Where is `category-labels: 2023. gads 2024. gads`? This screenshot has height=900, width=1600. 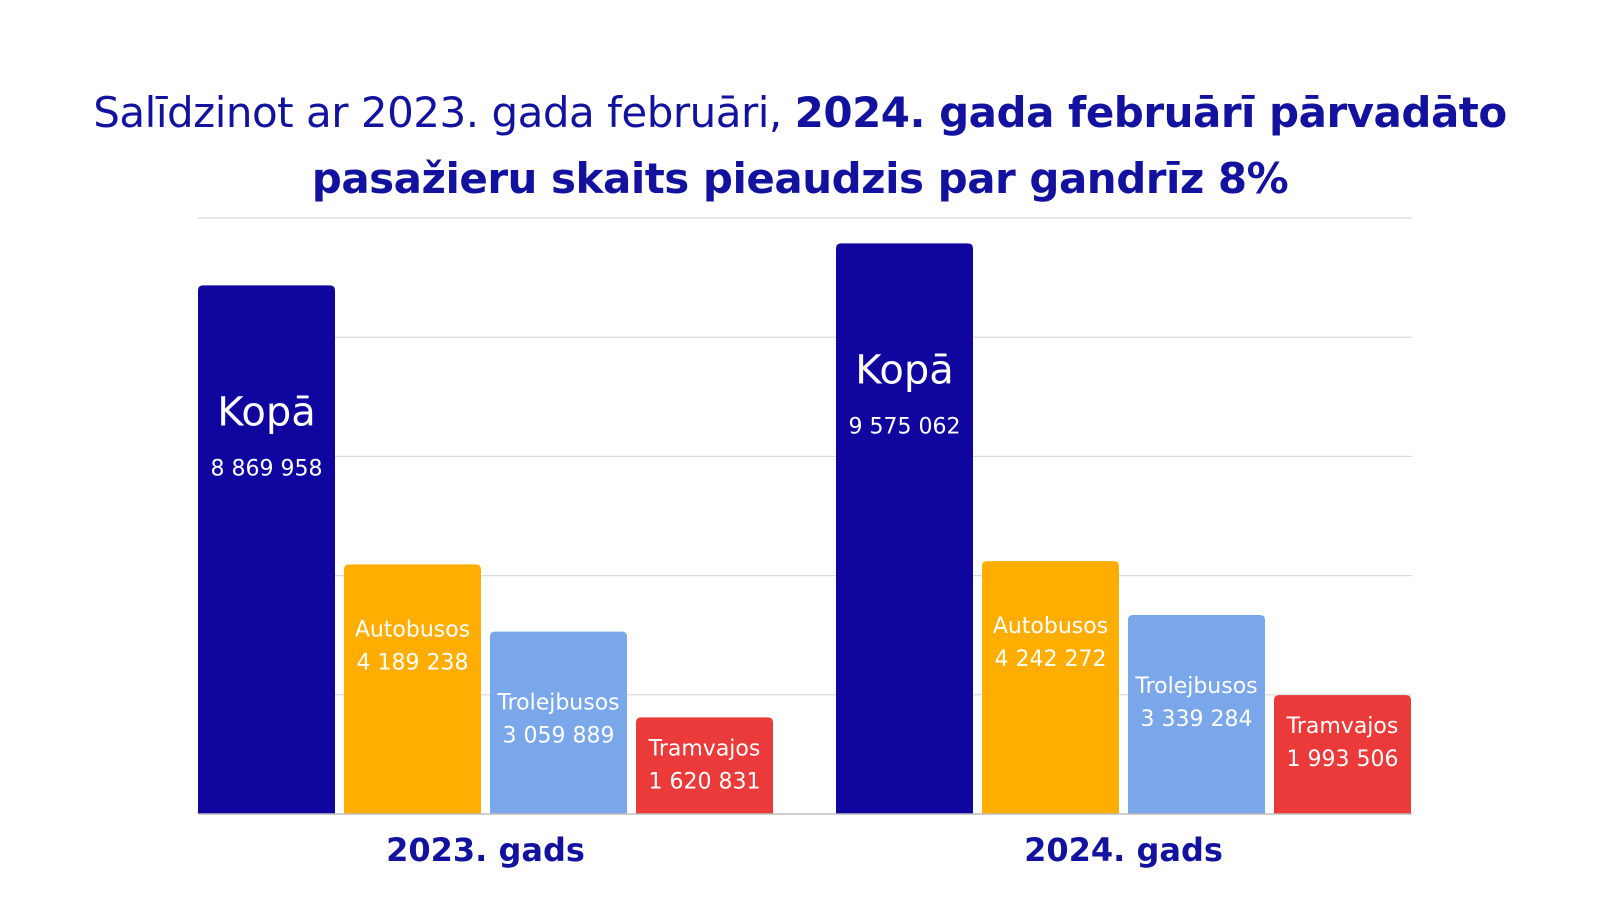 category-labels: 2023. gads 2024. gads is located at coordinates (804, 850).